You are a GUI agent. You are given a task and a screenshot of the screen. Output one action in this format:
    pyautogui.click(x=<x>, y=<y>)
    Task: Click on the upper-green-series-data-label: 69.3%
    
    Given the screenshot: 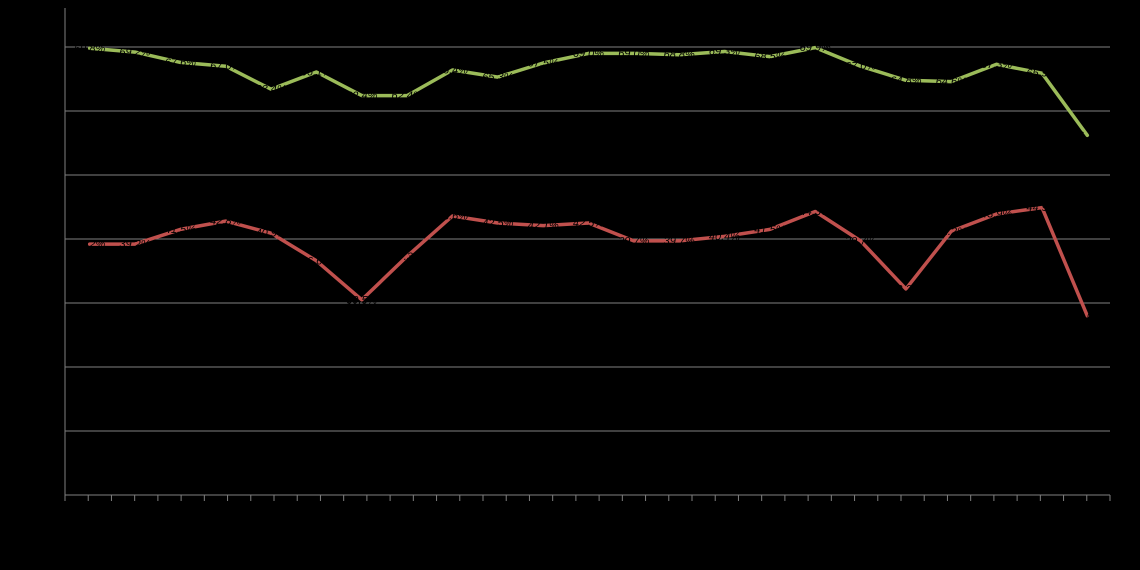 What is the action you would take?
    pyautogui.click(x=724, y=52)
    